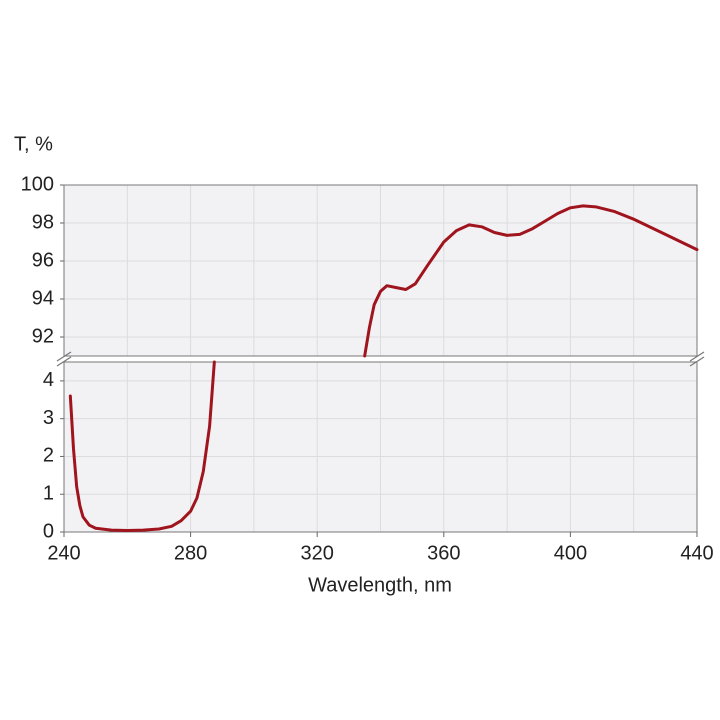 The width and height of the screenshot is (720, 720). Describe the element at coordinates (43, 222) in the screenshot. I see `y-tick-label: 98` at that location.